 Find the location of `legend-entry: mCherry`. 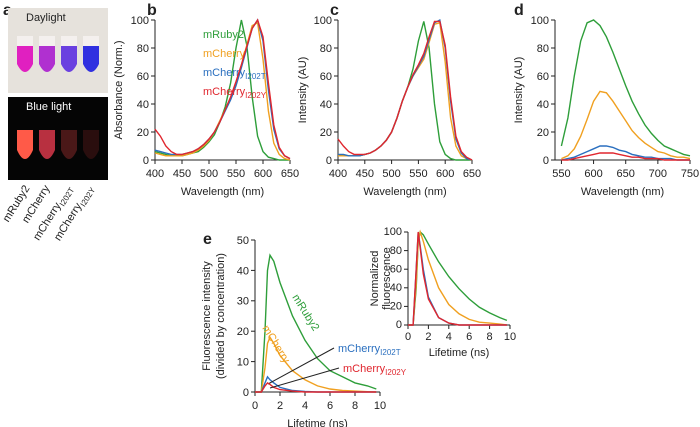

legend-entry: mCherry is located at coordinates (224, 54).